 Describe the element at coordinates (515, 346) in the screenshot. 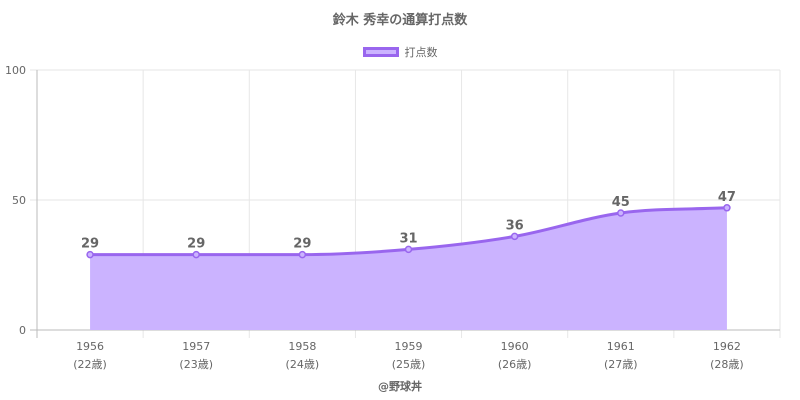

I see `x-tick-label: 1960` at that location.